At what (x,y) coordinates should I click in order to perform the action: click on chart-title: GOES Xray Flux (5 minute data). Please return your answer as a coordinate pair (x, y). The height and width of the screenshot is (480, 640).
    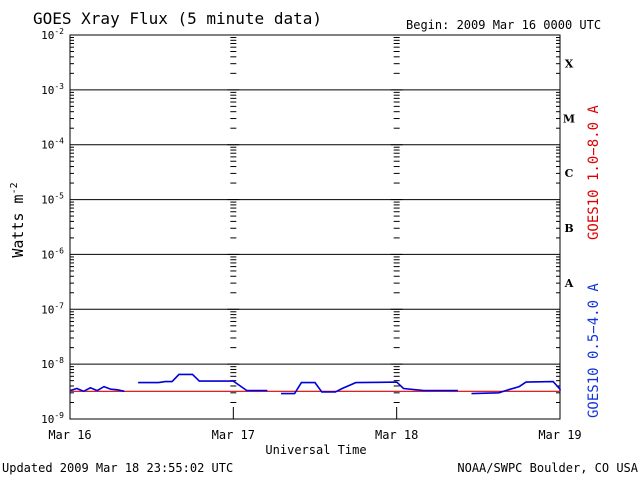
    Looking at the image, I should click on (177, 18).